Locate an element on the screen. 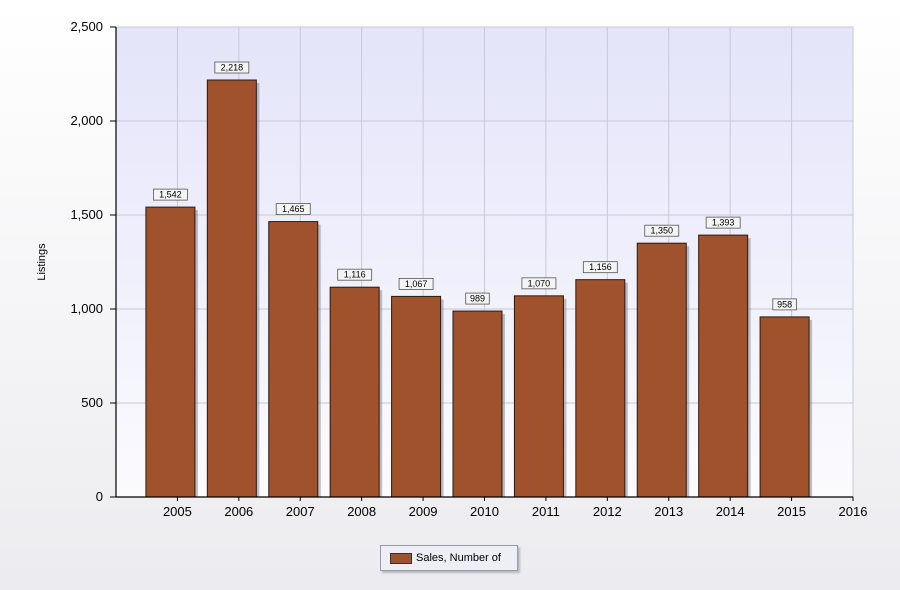  x-tick-label: 2015 is located at coordinates (791, 511).